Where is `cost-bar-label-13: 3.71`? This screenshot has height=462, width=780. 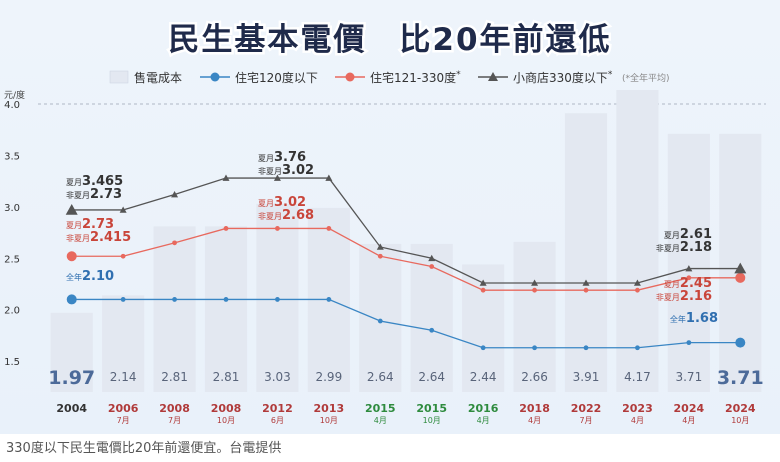
cost-bar-label-13: 3.71 is located at coordinates (740, 378).